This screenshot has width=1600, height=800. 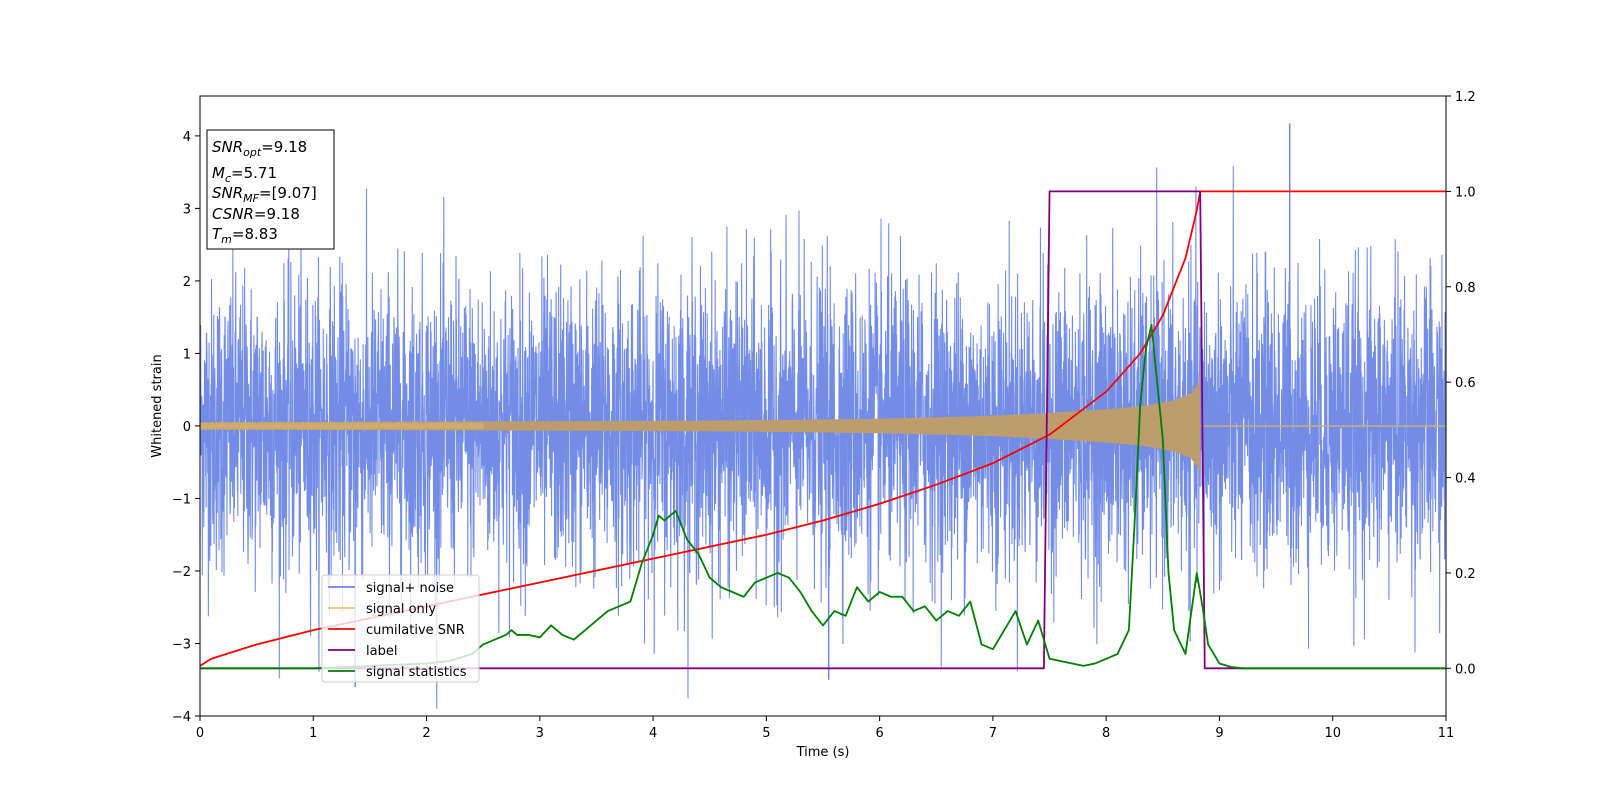 I want to click on y2-tick-label: 0.4, so click(x=1465, y=479).